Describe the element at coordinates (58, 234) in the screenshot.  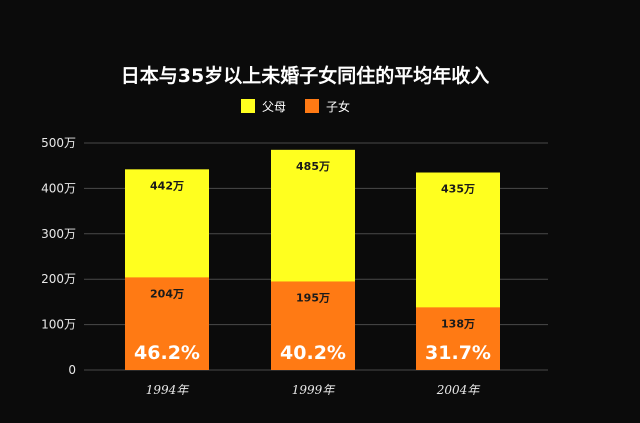
I see `y-tick-label: 300万` at that location.